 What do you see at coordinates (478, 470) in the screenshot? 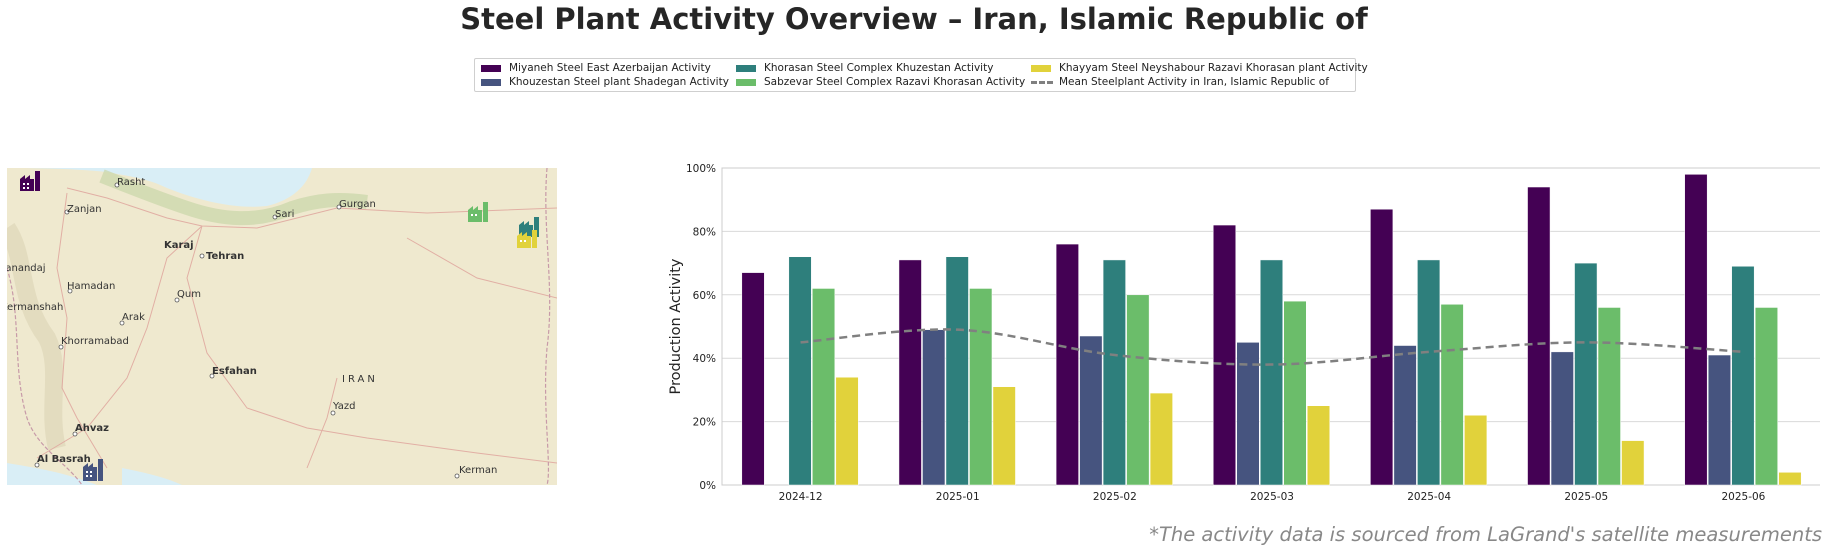
I see `city-label: Kerman` at bounding box center [478, 470].